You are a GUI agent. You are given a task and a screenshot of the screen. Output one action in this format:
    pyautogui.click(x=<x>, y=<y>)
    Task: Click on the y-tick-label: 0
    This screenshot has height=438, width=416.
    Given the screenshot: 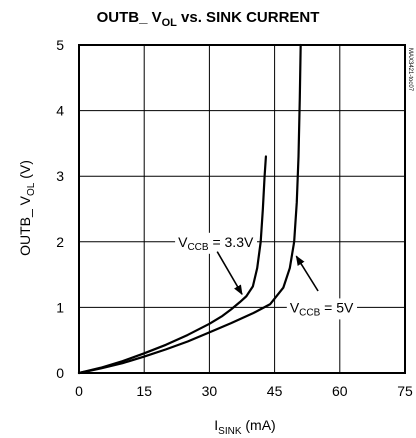 What is the action you would take?
    pyautogui.click(x=60, y=373)
    